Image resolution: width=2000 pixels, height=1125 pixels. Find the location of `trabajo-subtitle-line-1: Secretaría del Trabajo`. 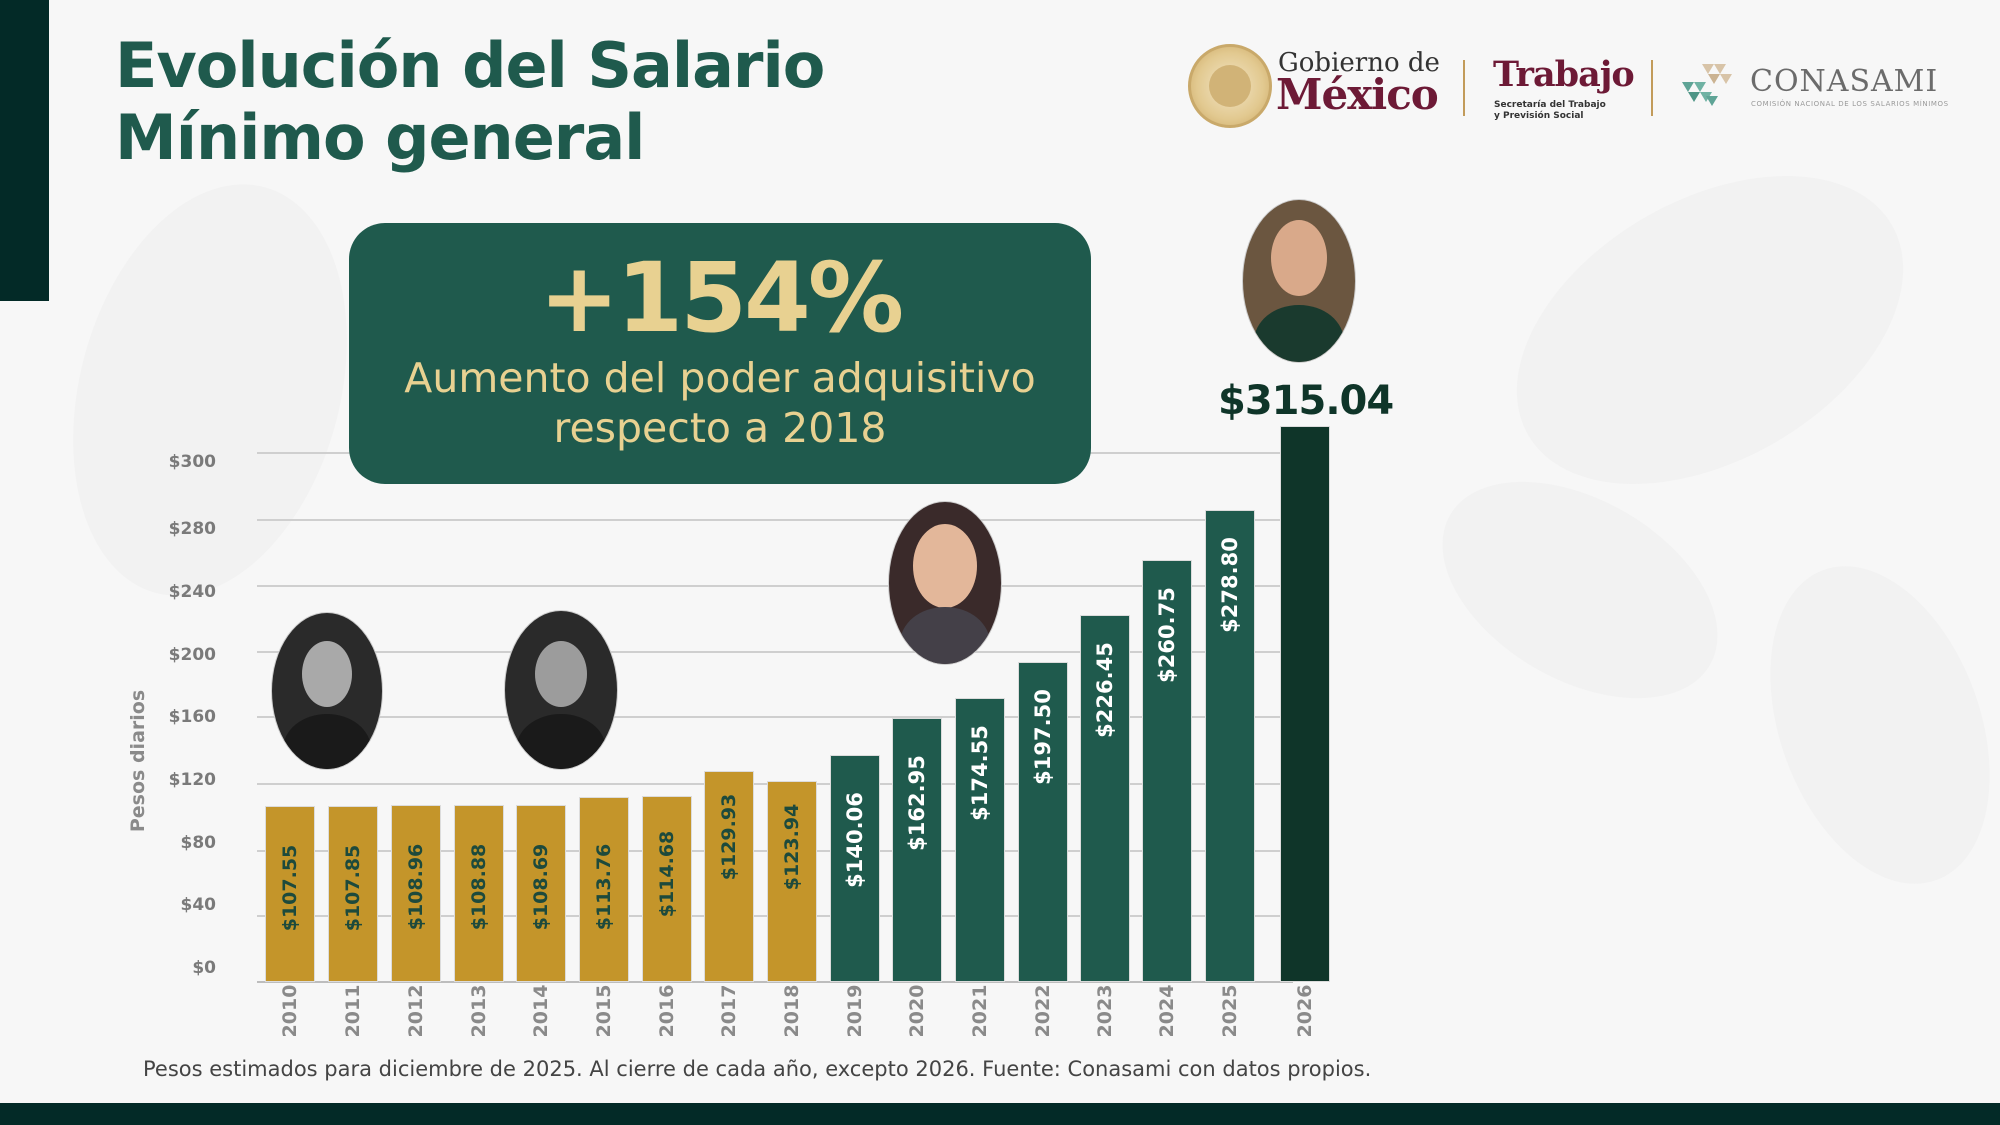

trabajo-subtitle-line-1: Secretaría del Trabajo is located at coordinates (1550, 105).